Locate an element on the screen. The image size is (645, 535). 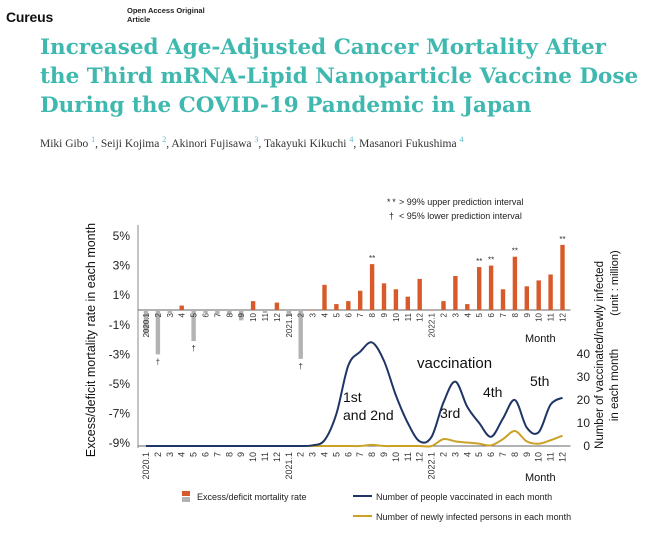
infected-line is located at coordinates (354, 439).